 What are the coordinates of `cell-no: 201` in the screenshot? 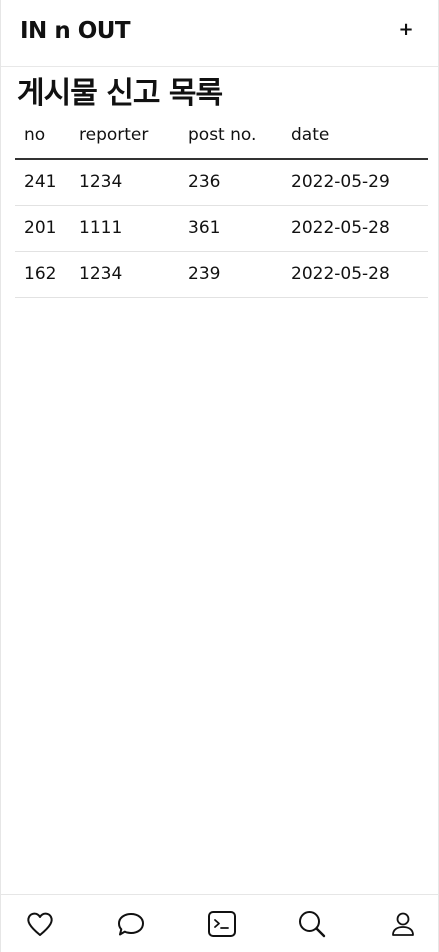 It's located at (42, 228).